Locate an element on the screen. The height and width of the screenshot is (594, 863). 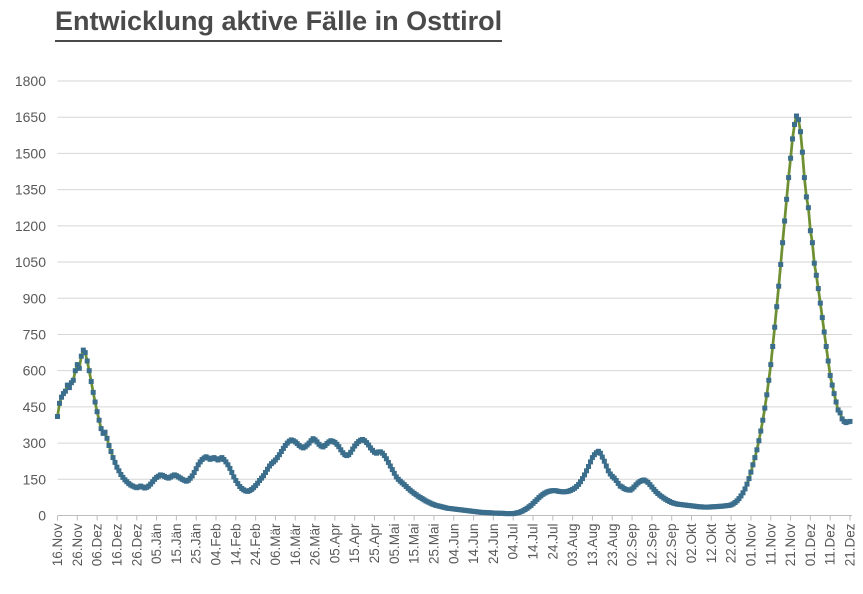
x-tick-label: 25.Apr is located at coordinates (374, 543).